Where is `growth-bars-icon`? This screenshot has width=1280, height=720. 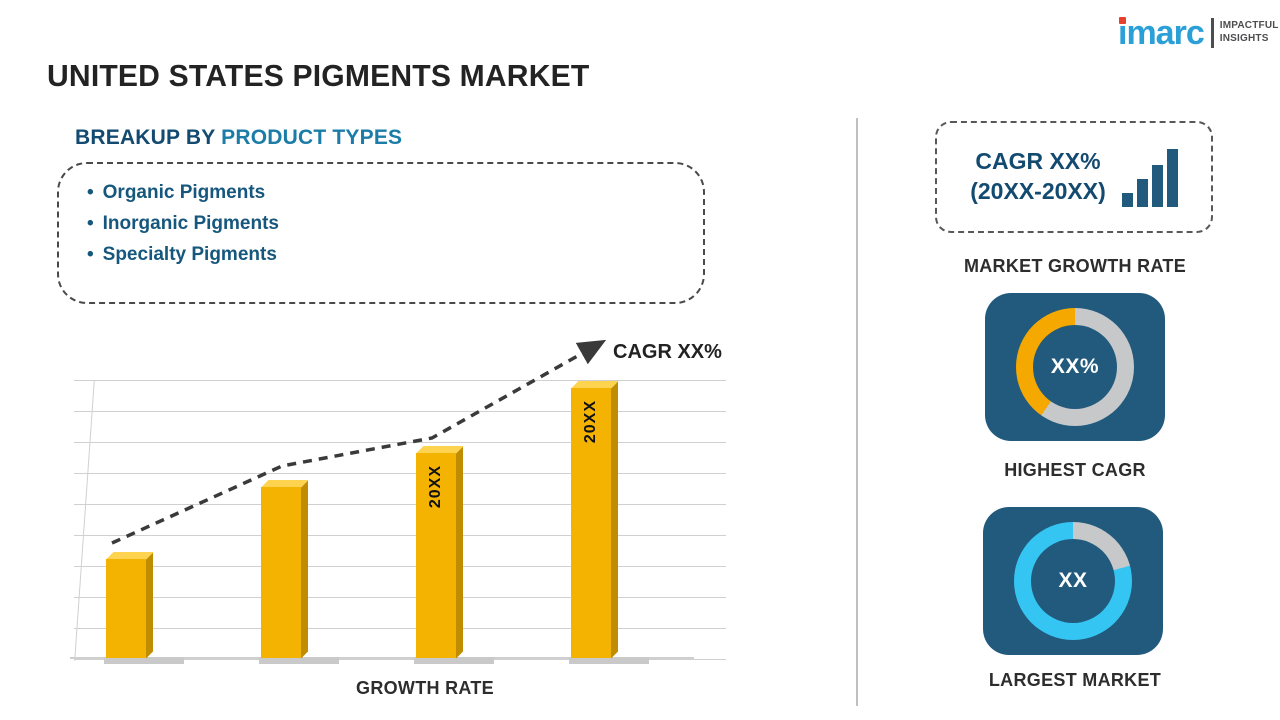
growth-bars-icon is located at coordinates (1149, 177).